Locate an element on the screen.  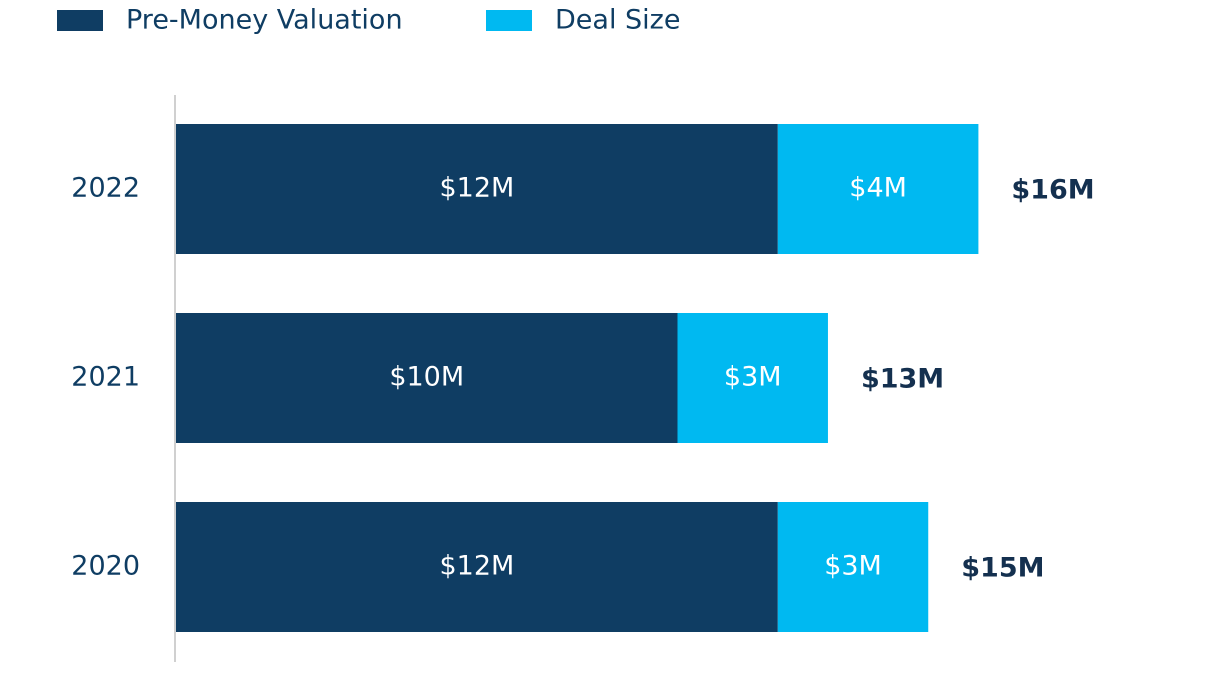
bar-value-label: $10M is located at coordinates (426, 377).